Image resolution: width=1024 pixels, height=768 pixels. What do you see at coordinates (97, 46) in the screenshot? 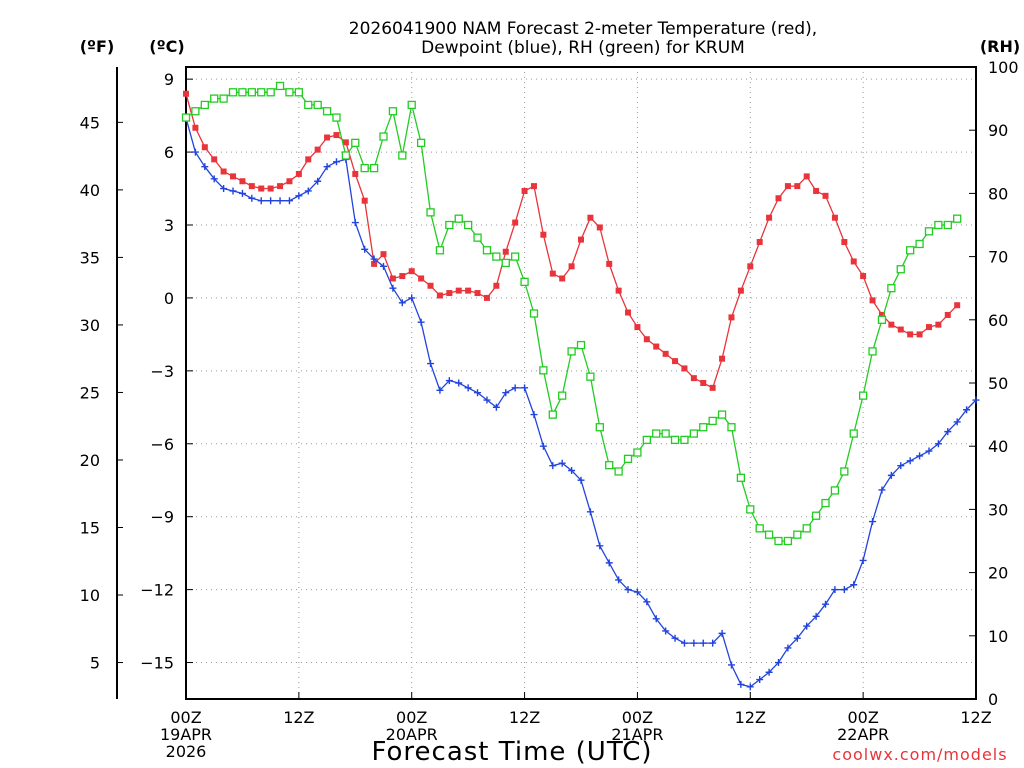
I see `fahrenheit-axis-label: (ºF)` at bounding box center [97, 46].